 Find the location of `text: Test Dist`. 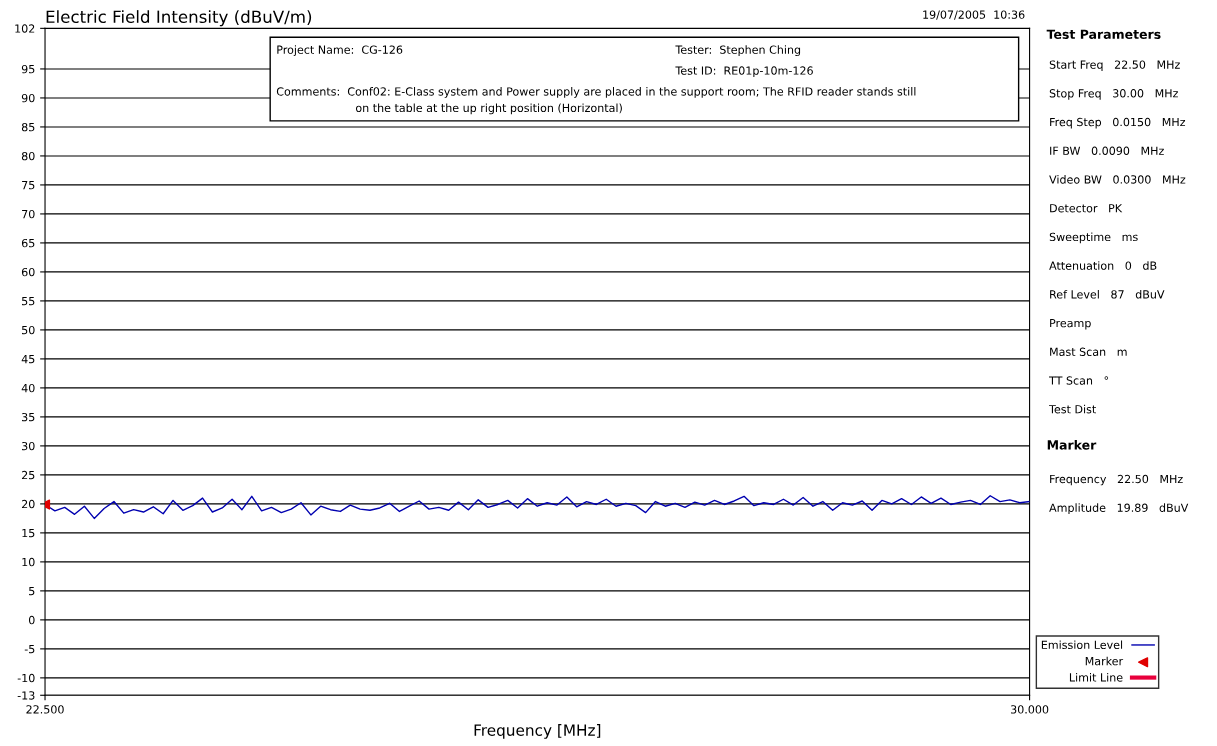

text: Test Dist is located at coordinates (1072, 409).